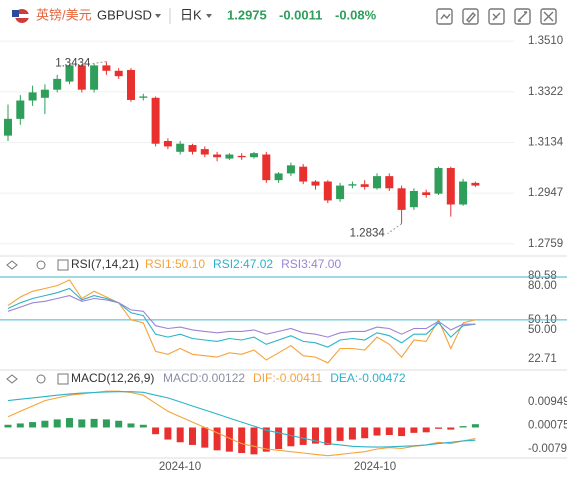 The image size is (567, 479). Describe the element at coordinates (73, 64) in the screenshot. I see `annotation-label: 1.3434` at that location.